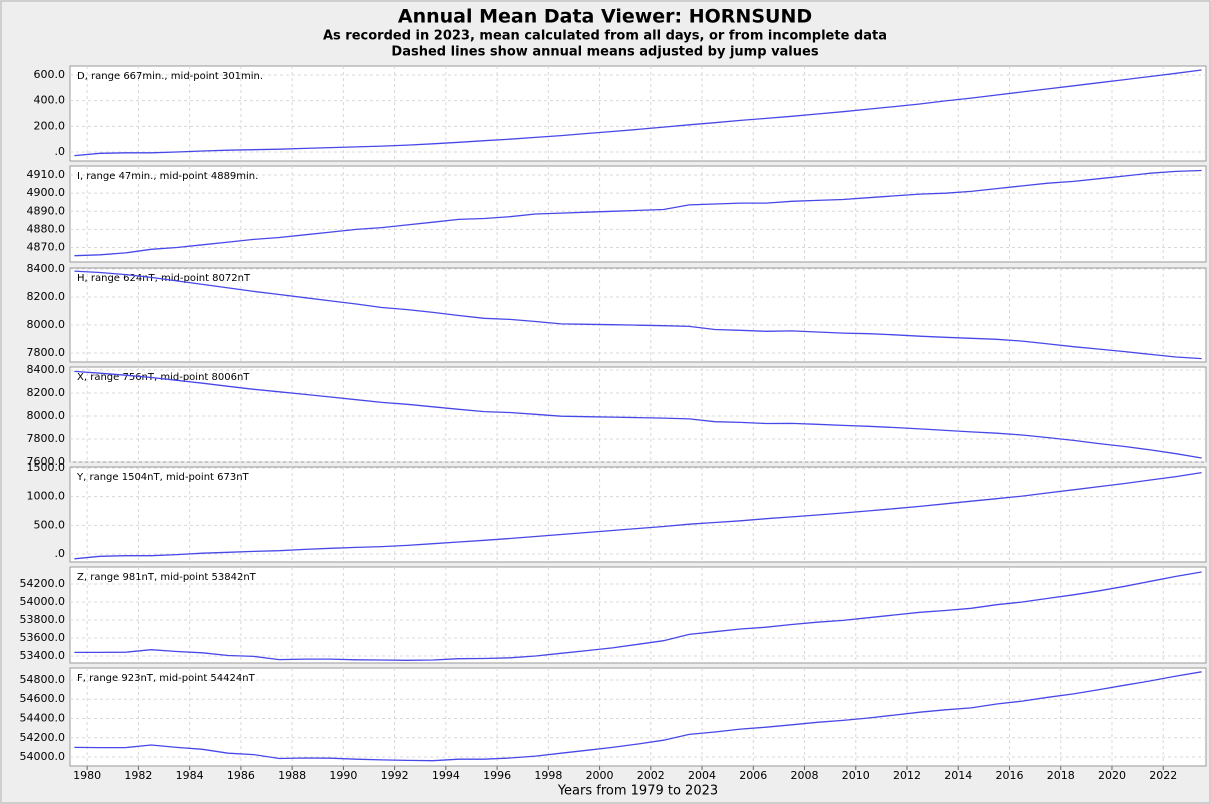 The image size is (1211, 804). I want to click on y-tick-label: 400.0, so click(50, 100).